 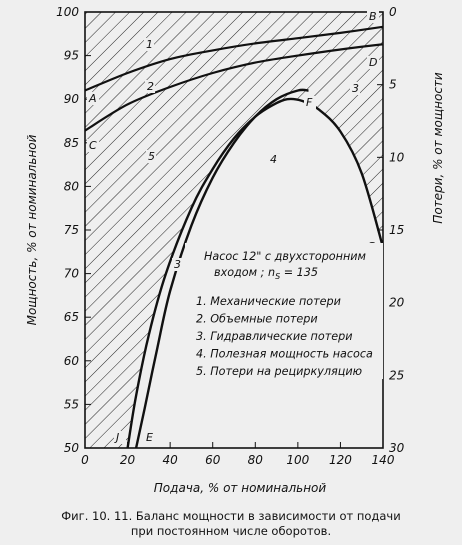 What do you see at coordinates (240, 488) in the screenshot?
I see `x-axis-label: Подача, % от номинальной` at bounding box center [240, 488].